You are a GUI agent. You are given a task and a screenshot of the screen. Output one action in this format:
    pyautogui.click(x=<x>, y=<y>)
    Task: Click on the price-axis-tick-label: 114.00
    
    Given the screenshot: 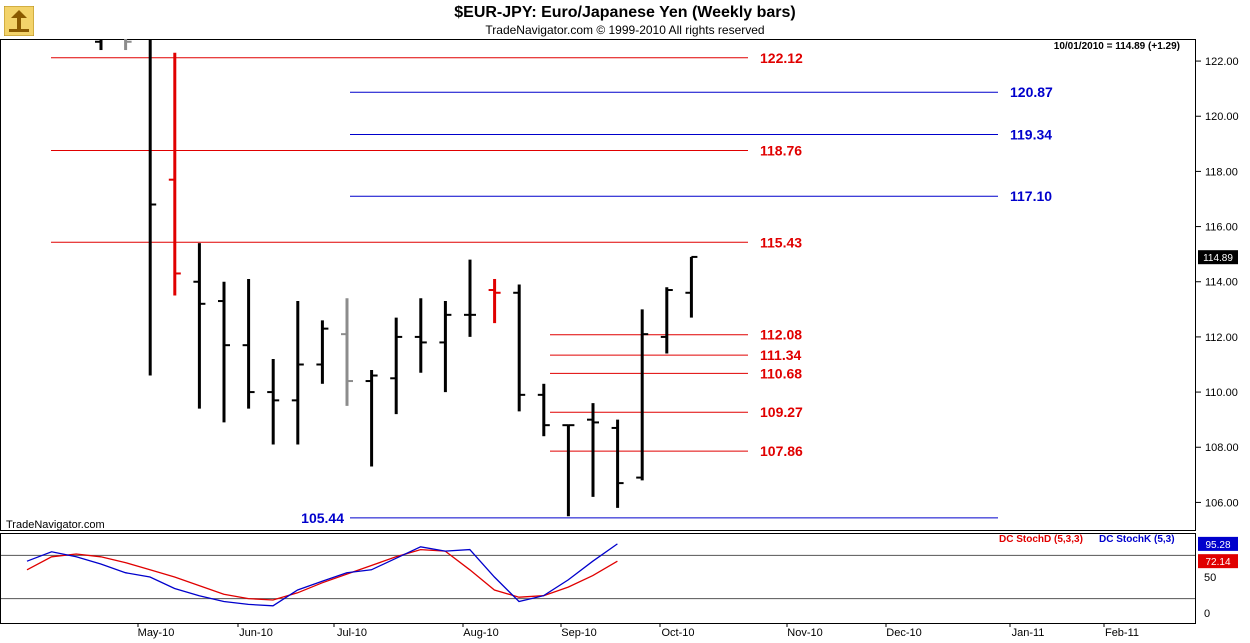 What is the action you would take?
    pyautogui.click(x=1221, y=283)
    